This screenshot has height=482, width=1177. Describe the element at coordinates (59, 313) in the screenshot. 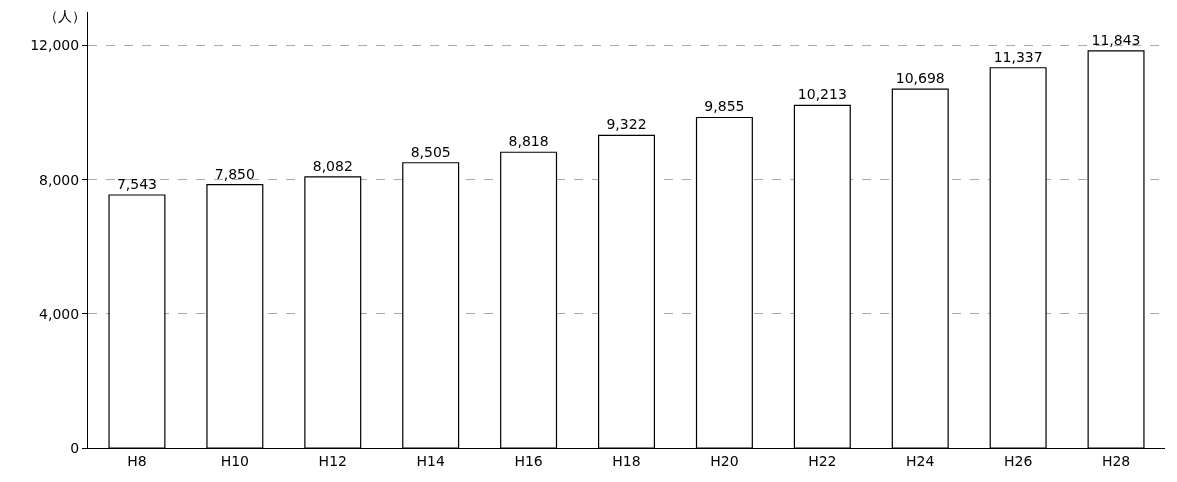

I see `y-tick-label: 4,000` at that location.